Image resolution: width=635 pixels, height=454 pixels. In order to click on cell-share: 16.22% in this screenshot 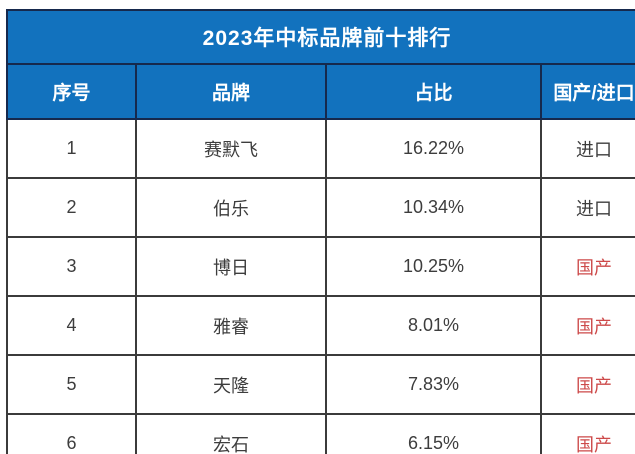, I will do `click(433, 148)`.